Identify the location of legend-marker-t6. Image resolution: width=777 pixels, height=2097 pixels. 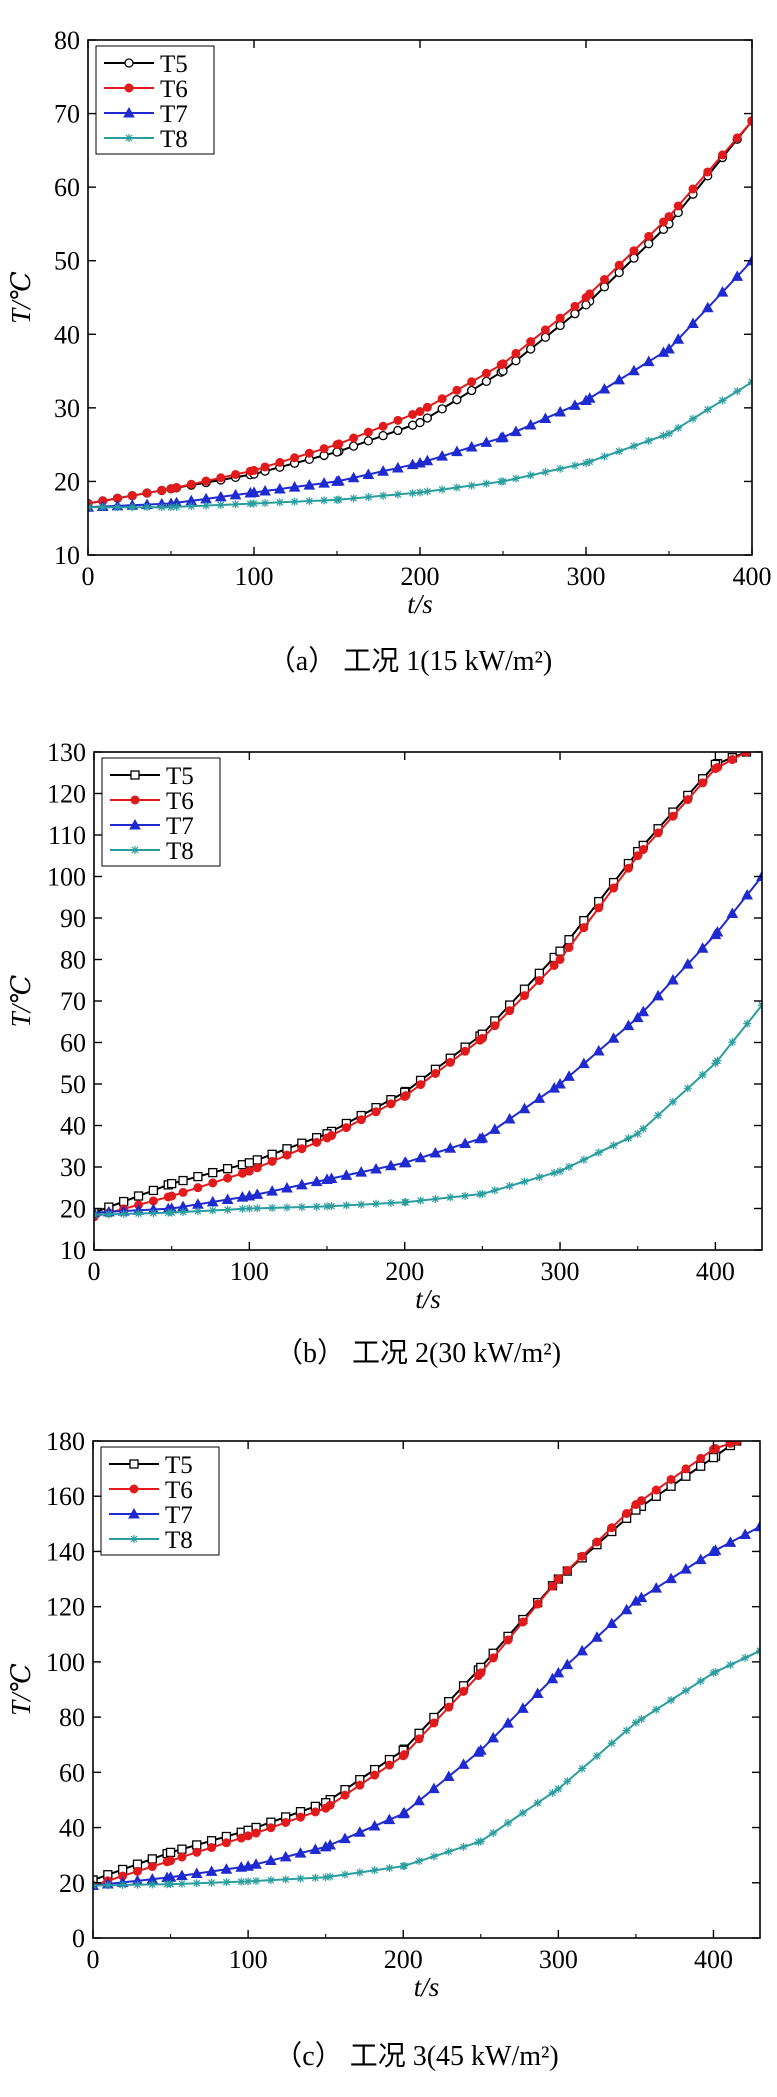
(129, 88).